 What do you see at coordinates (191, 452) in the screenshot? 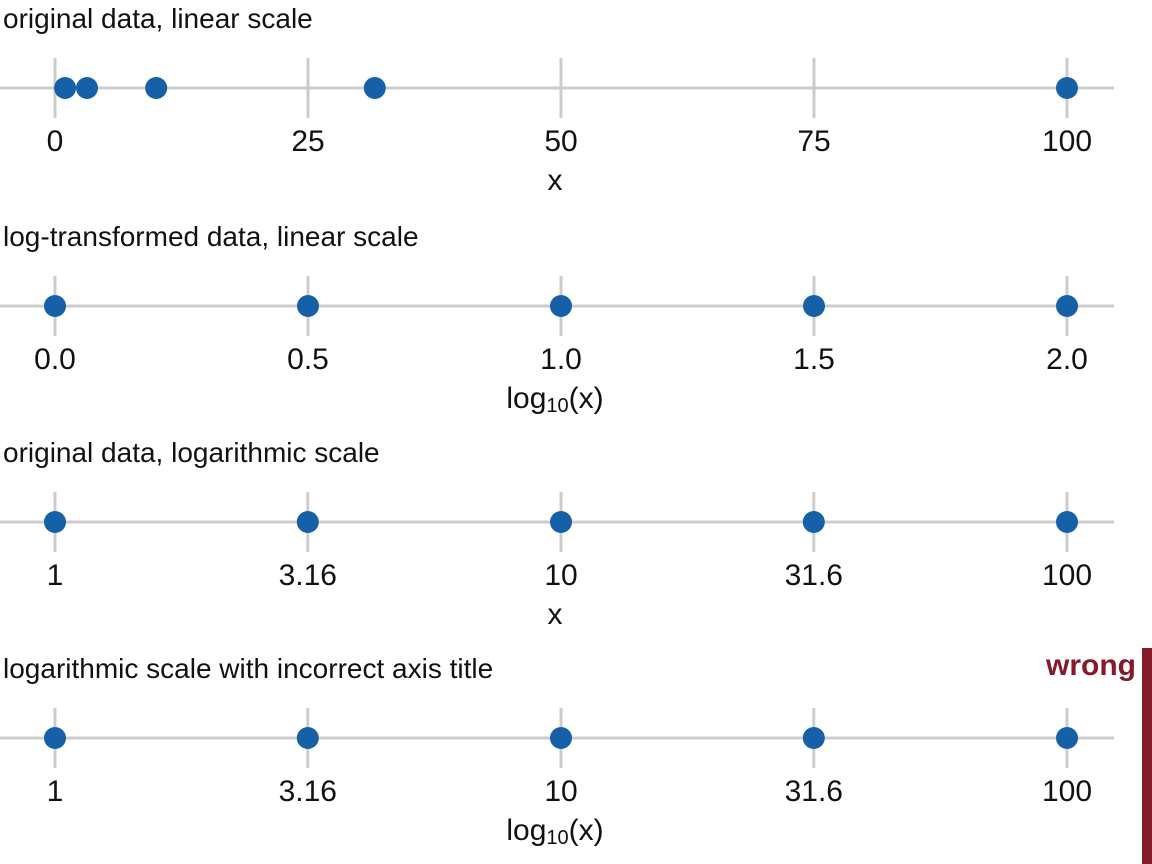
I see `panel-title: original data, logarithmic scale` at bounding box center [191, 452].